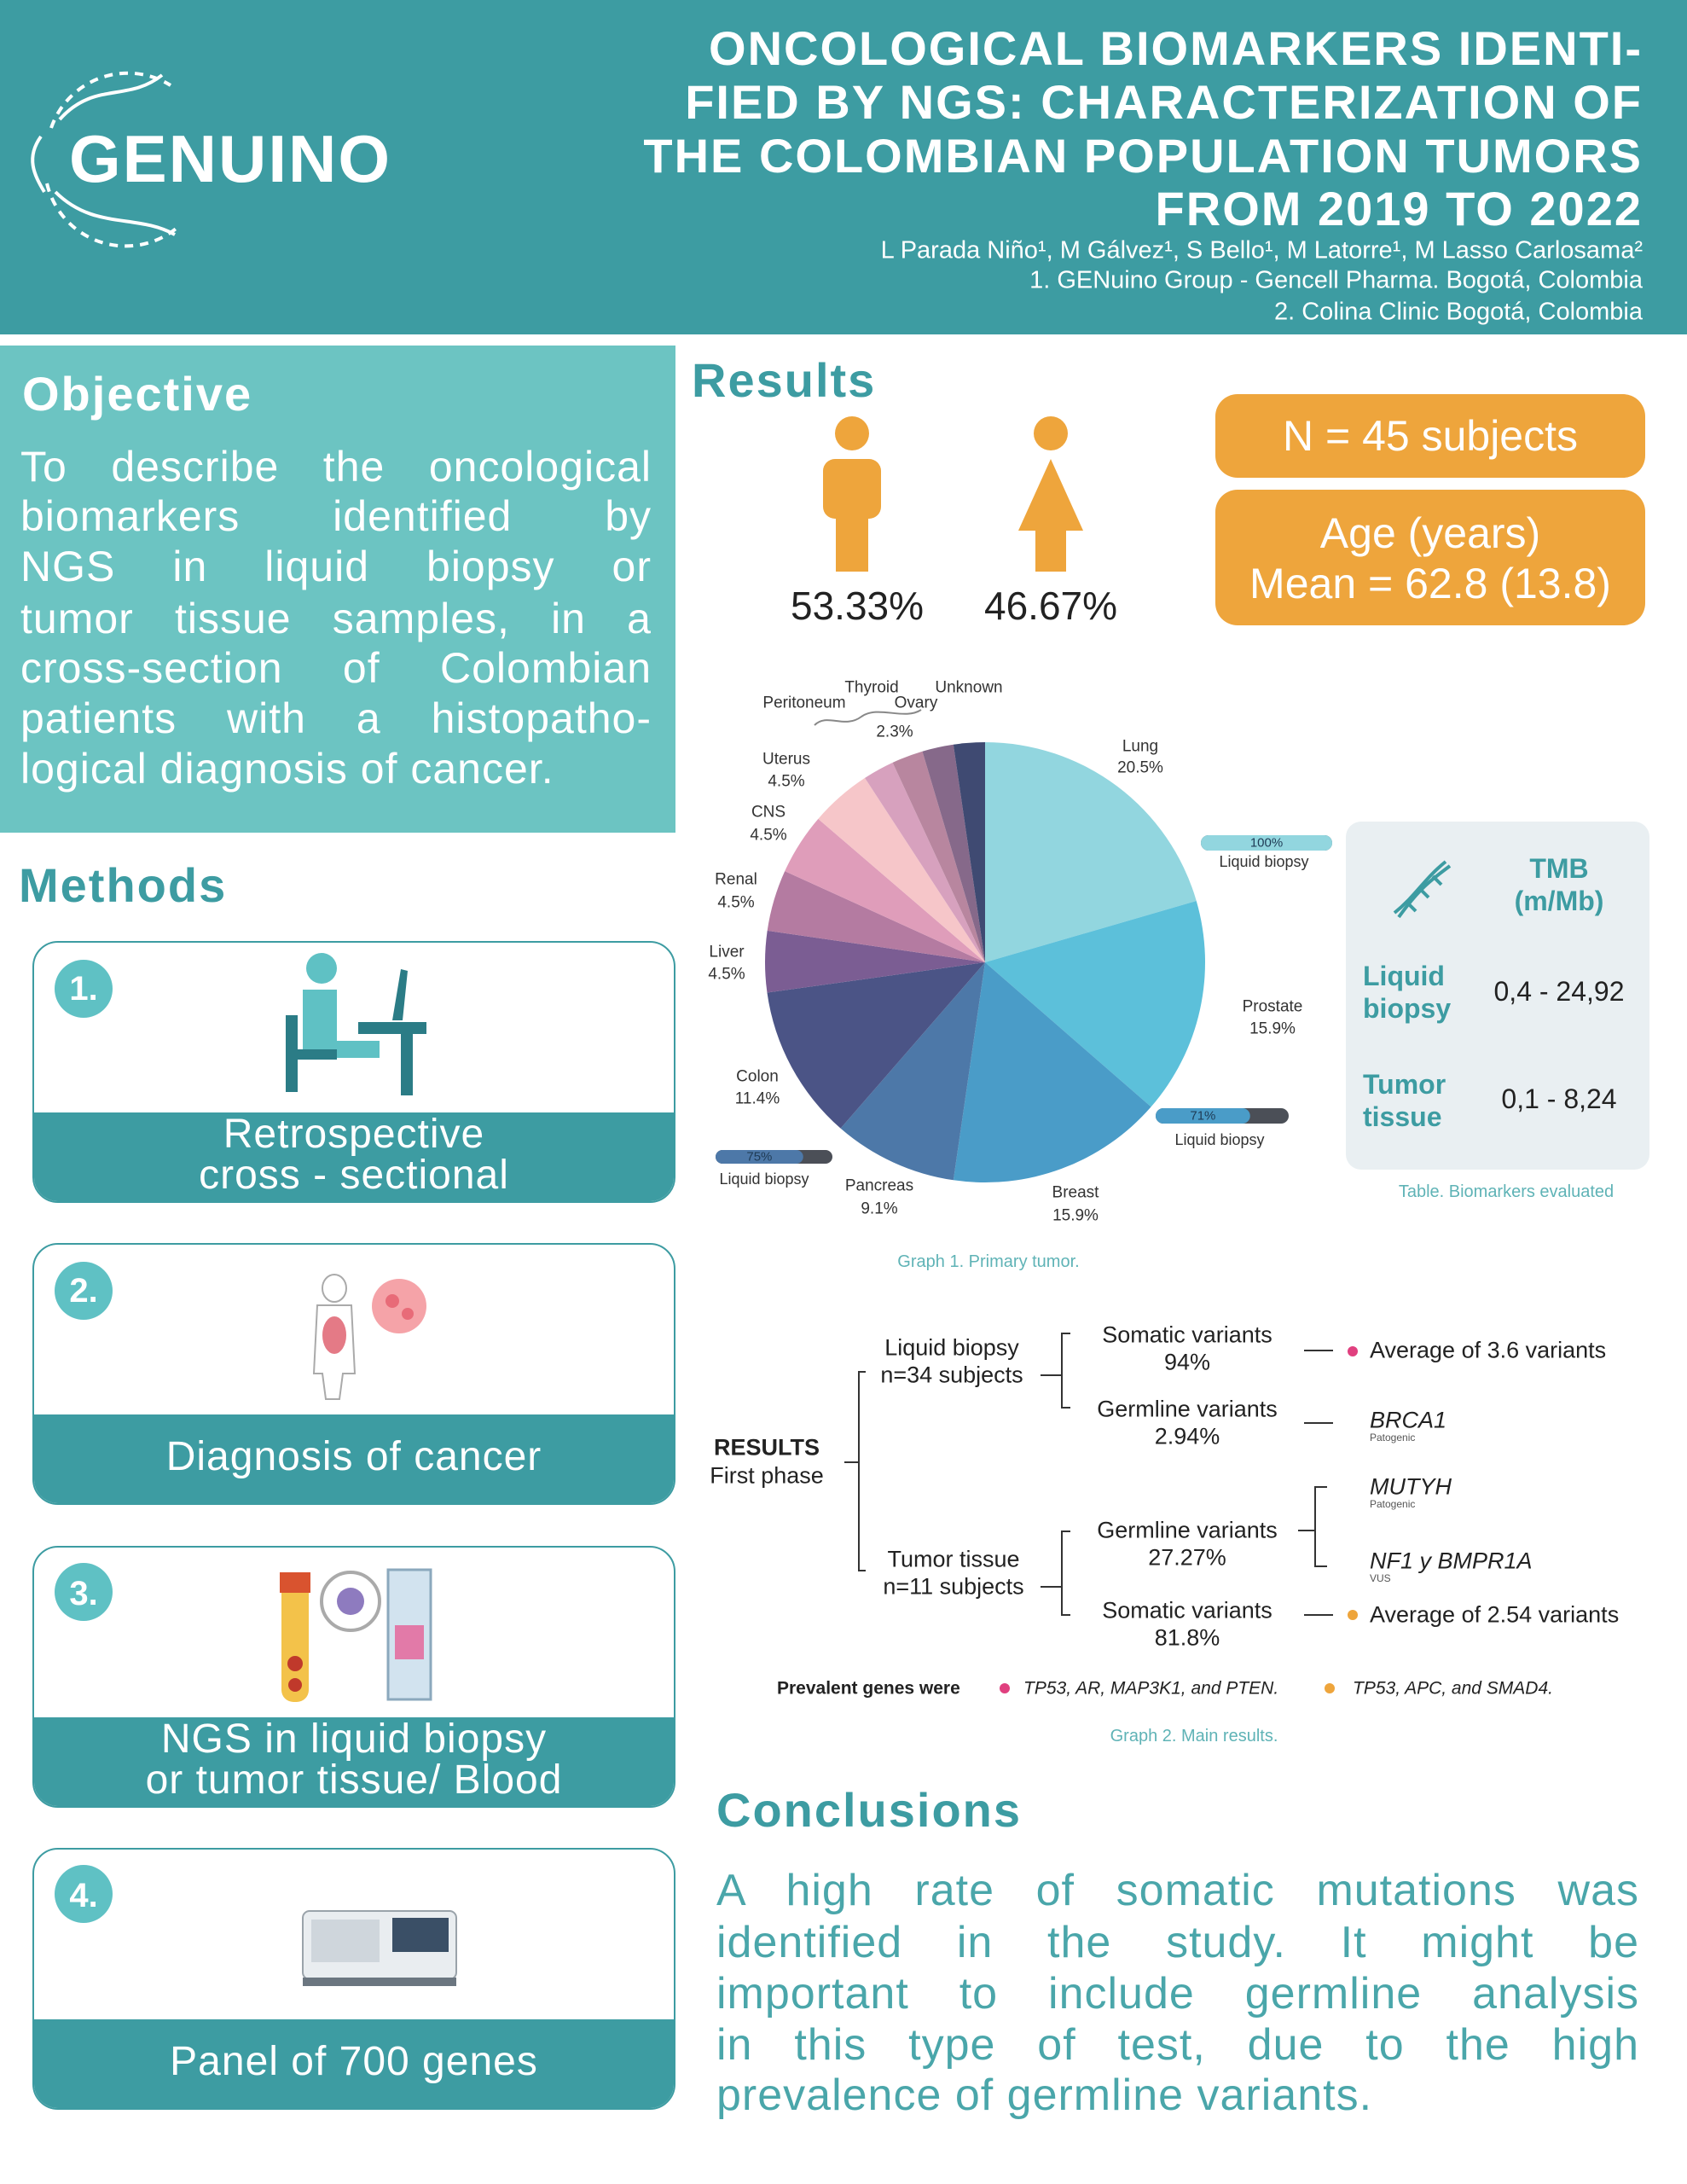  What do you see at coordinates (786, 759) in the screenshot?
I see `pie-label: Uterus` at bounding box center [786, 759].